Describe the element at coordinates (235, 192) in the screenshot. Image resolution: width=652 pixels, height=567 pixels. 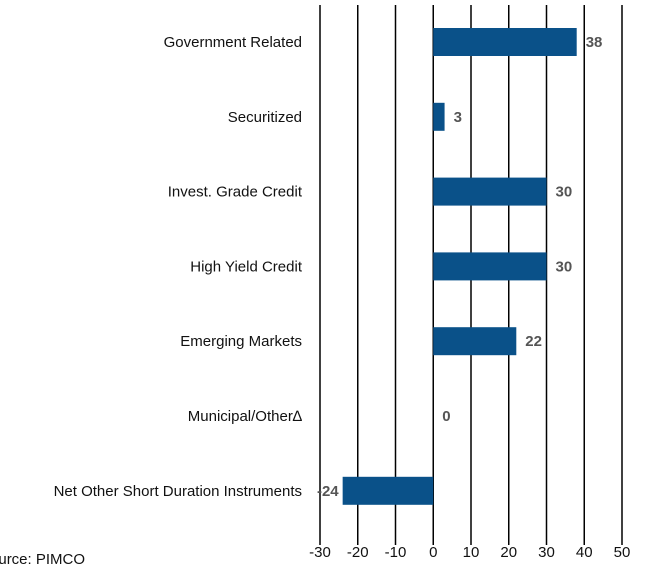
I see `y-tick-label: Invest. Grade Credit` at that location.